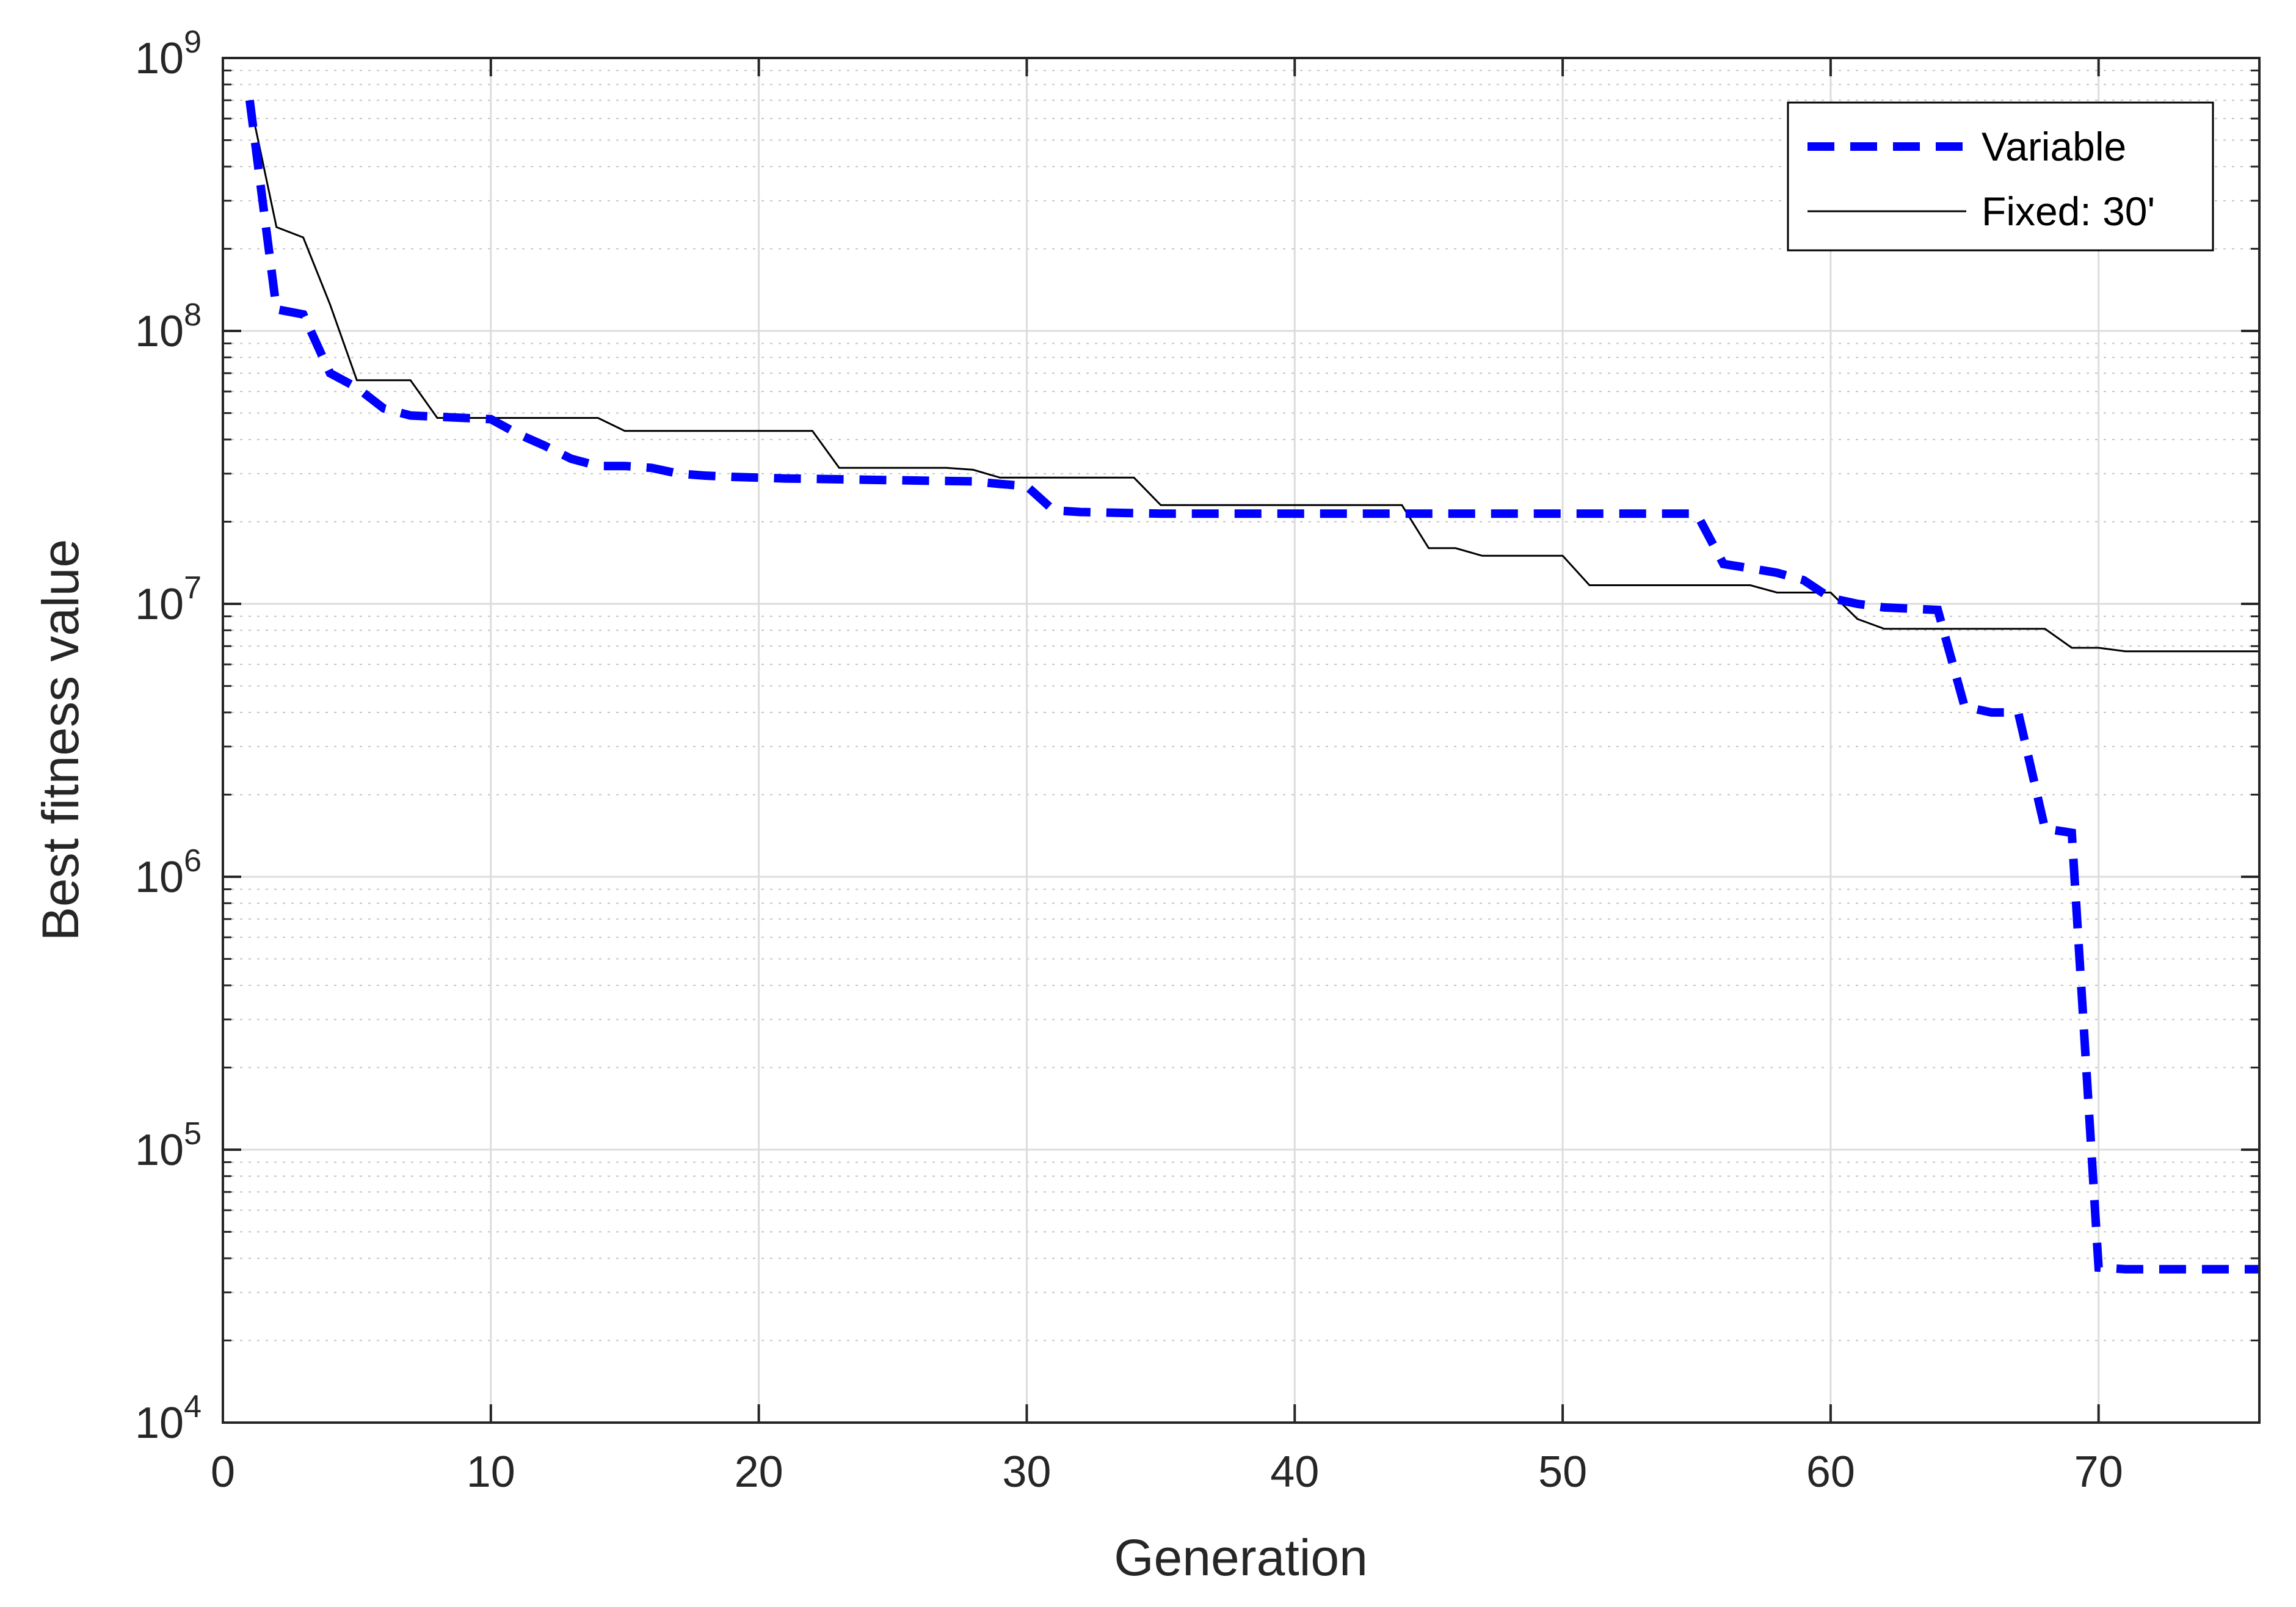  Describe the element at coordinates (169, 1418) in the screenshot. I see `y-tick-label: 10⁴` at that location.